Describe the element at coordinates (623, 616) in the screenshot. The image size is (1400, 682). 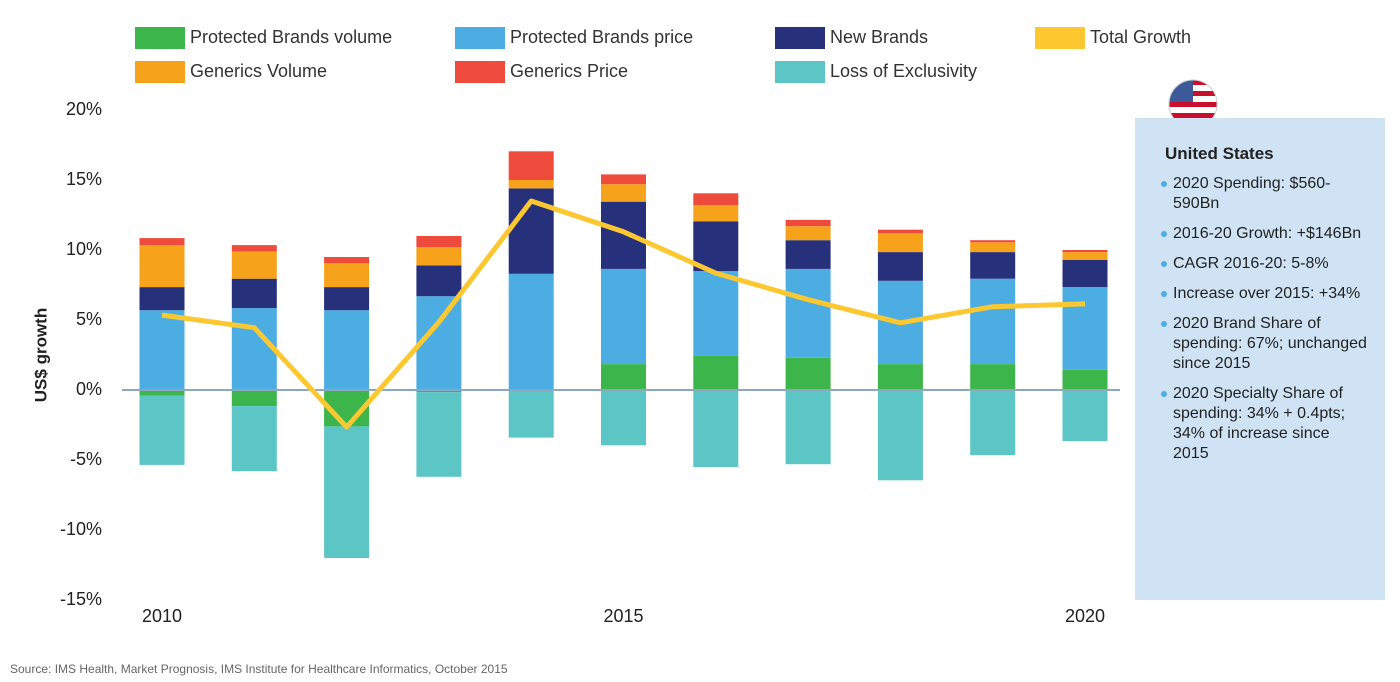
I see `x-tick-label: 2015` at that location.